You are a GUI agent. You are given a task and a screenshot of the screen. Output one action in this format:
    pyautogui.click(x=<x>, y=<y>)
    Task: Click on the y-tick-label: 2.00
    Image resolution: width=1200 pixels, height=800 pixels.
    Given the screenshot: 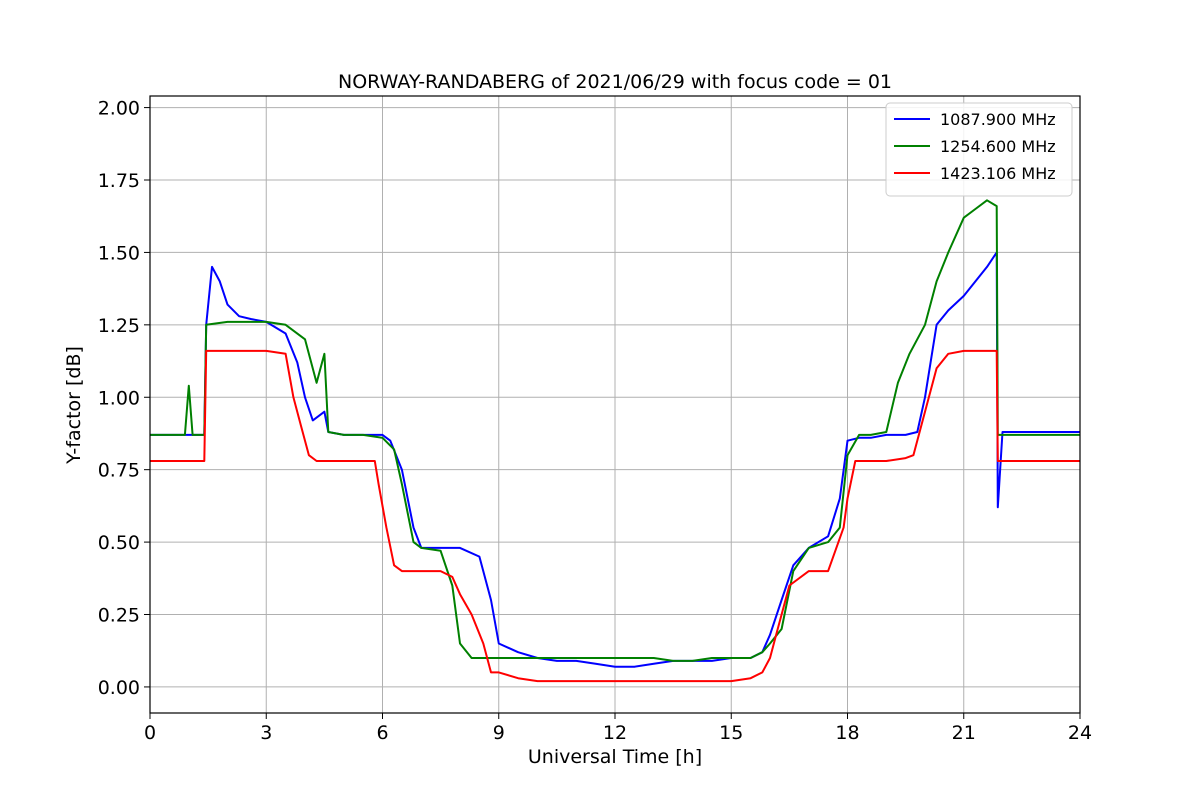 What is the action you would take?
    pyautogui.click(x=119, y=109)
    